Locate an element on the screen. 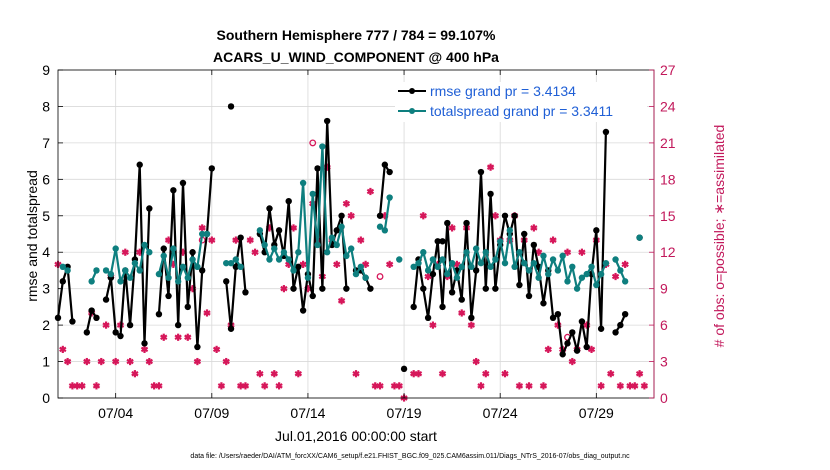  y-tick-label: 8 is located at coordinates (46, 106).